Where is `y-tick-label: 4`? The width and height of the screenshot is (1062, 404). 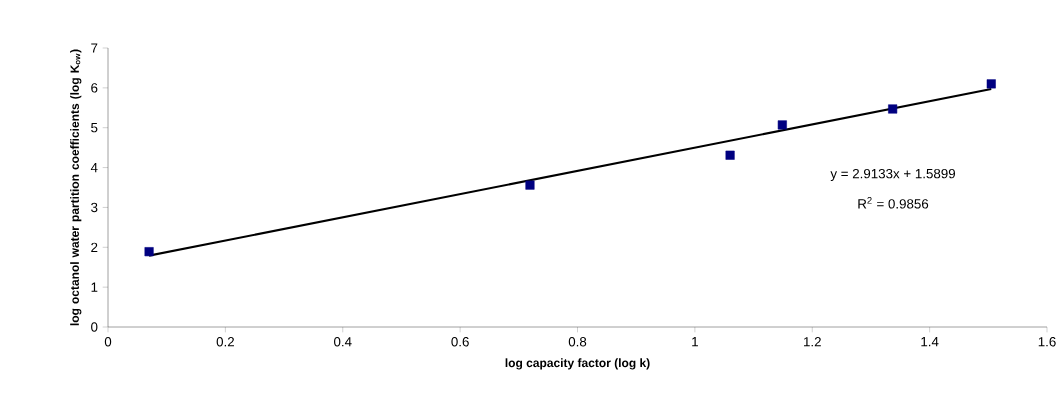 y-tick-label: 4 is located at coordinates (94, 167).